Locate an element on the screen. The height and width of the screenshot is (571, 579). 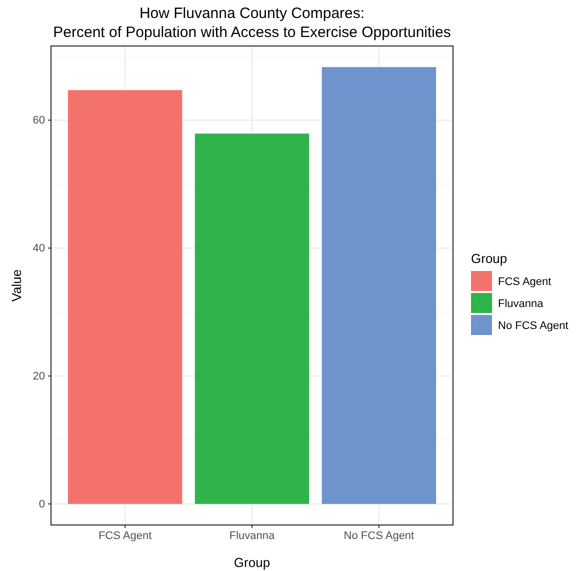
x-tick-label: Fluvanna is located at coordinates (252, 536).